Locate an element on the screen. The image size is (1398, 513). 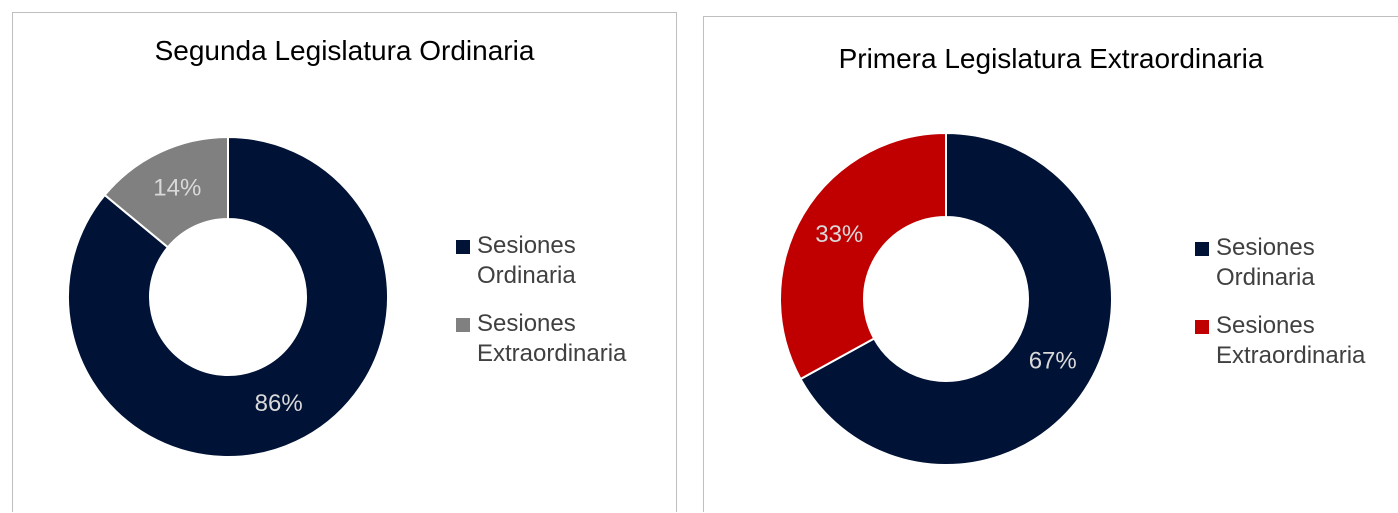
donut-chart: 86% 14% is located at coordinates (228, 296).